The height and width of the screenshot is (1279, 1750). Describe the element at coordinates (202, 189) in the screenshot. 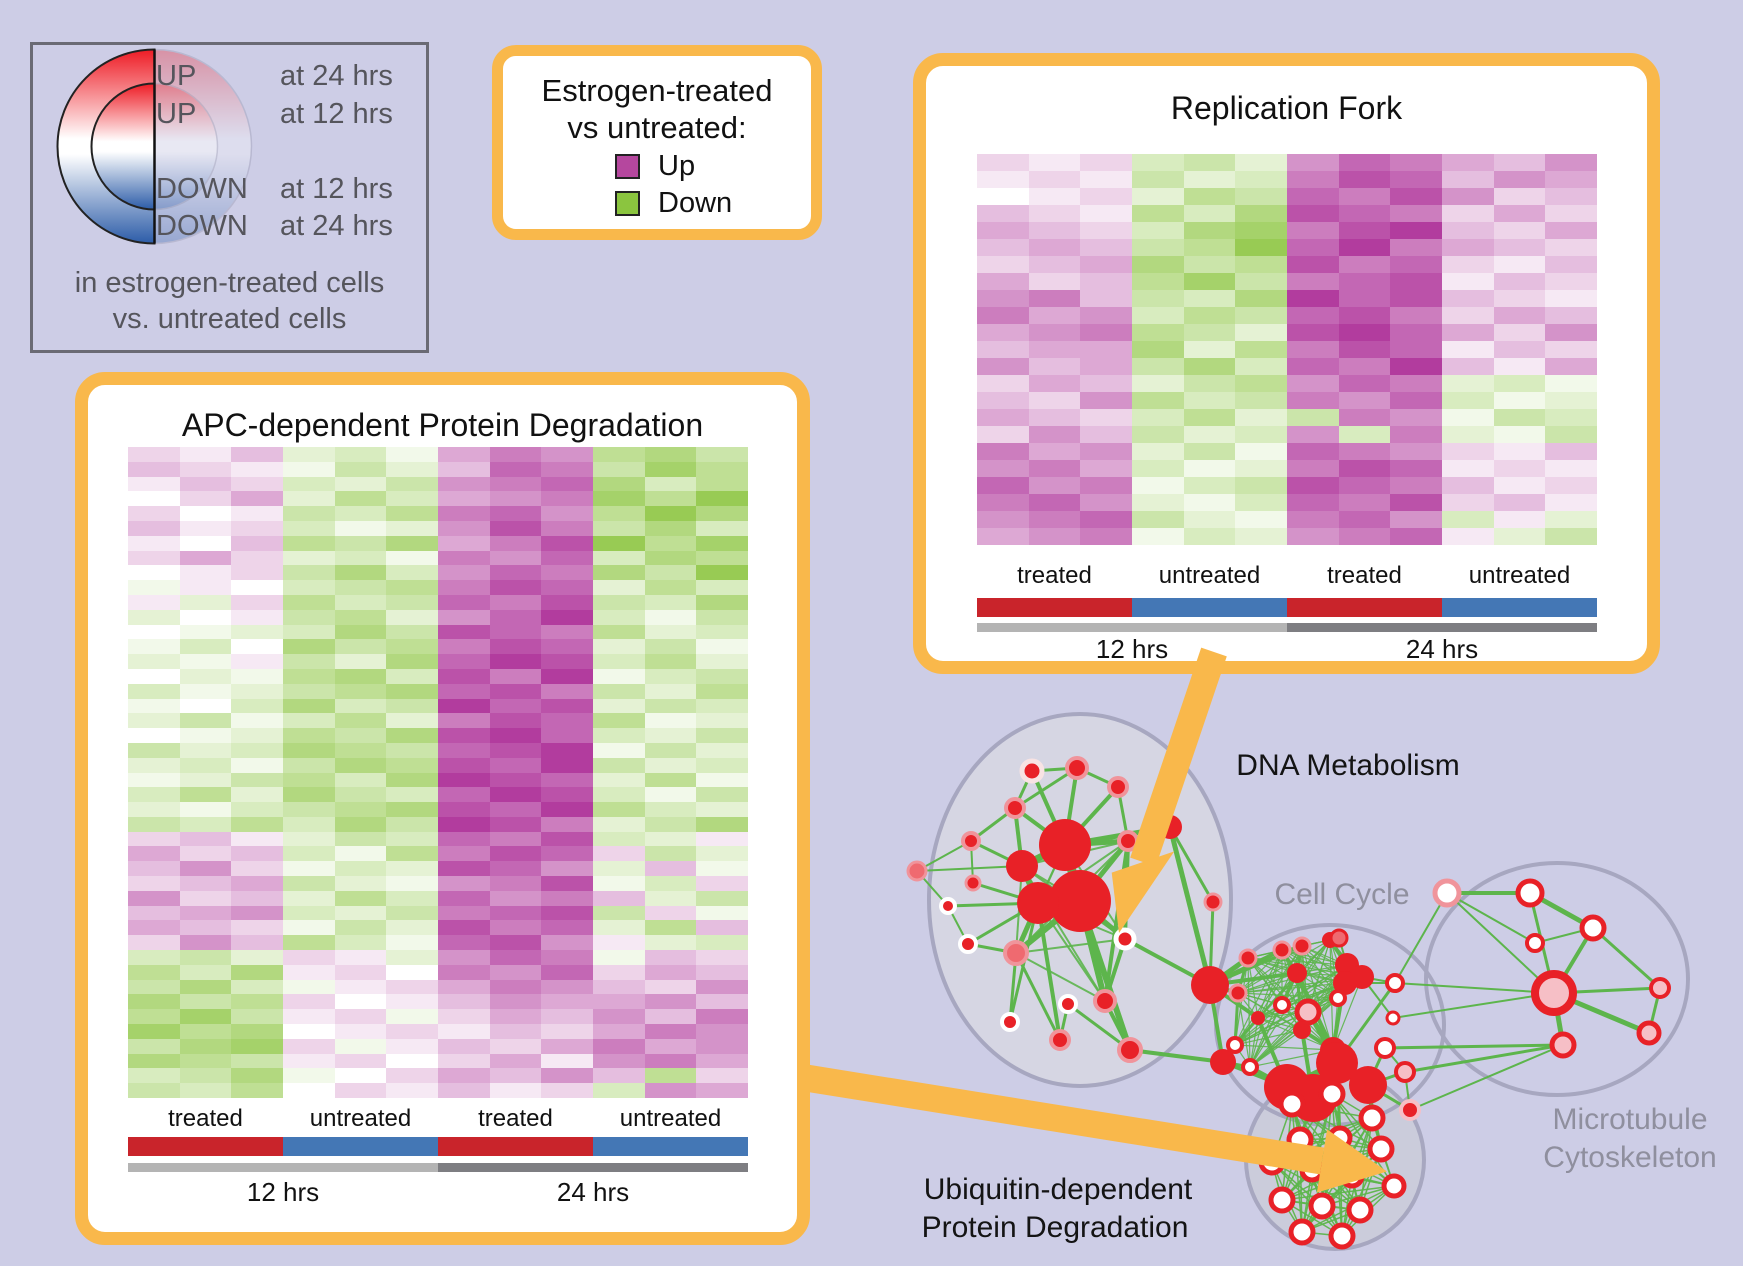

I see `legend-dir-label: DOWN` at that location.